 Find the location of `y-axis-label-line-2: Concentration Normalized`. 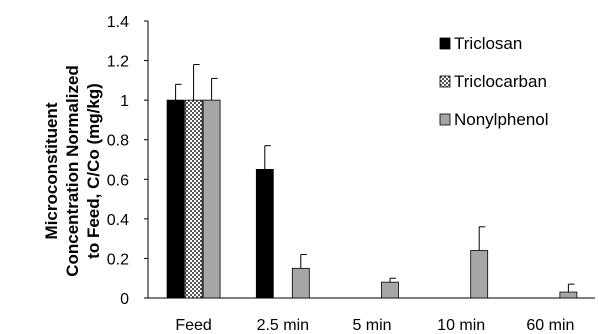

y-axis-label-line-2: Concentration Normalized is located at coordinates (72, 171).